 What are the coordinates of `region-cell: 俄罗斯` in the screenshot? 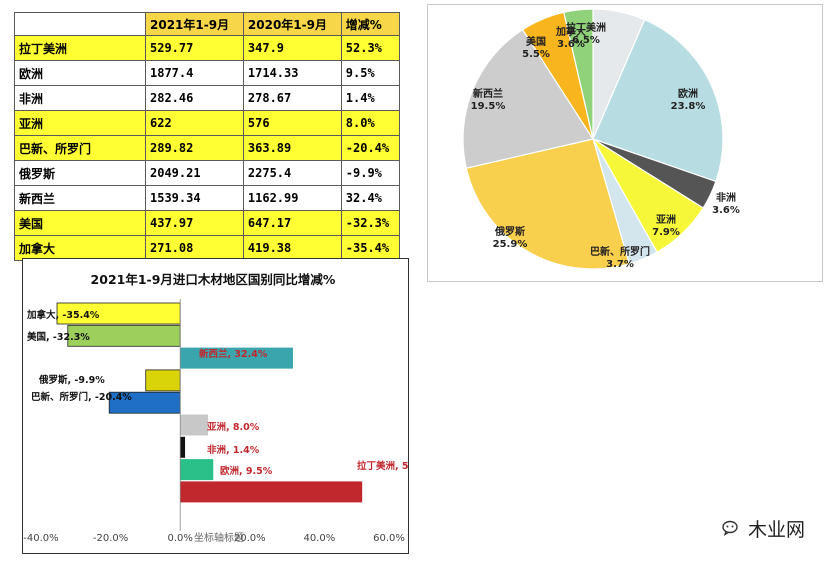 It's located at (80, 173).